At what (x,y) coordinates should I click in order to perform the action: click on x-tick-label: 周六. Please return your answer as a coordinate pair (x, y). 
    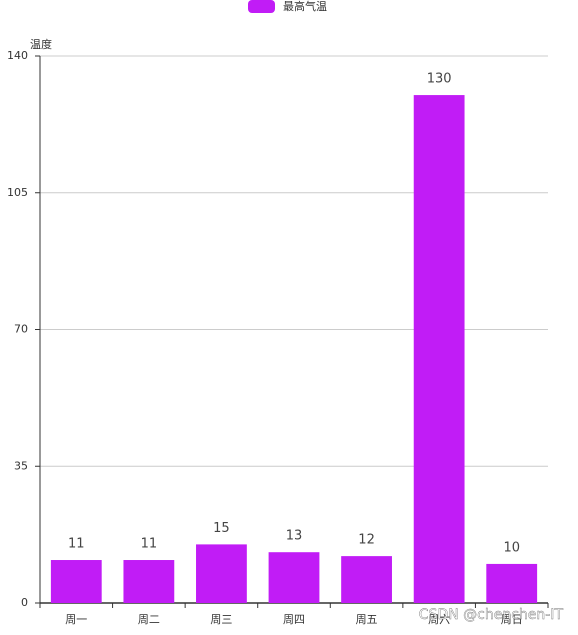
    Looking at the image, I should click on (439, 619).